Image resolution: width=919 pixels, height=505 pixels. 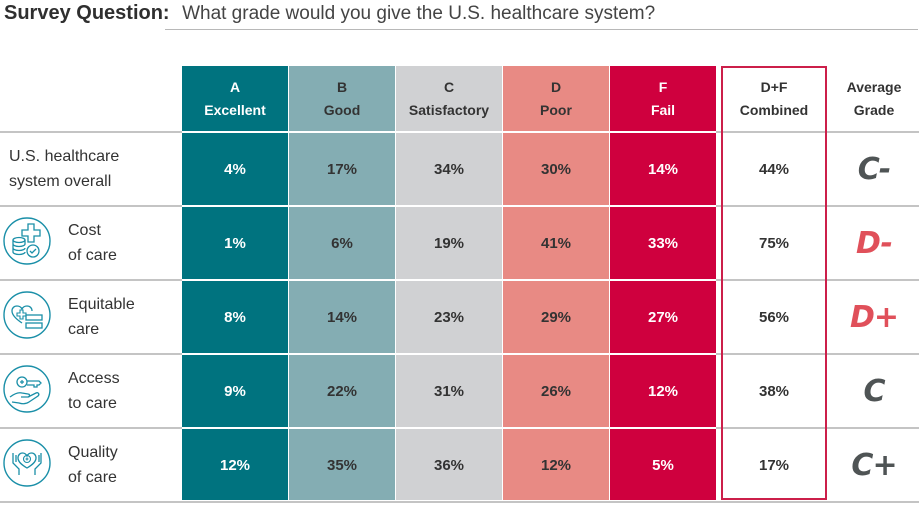 I want to click on value-cell-c: 23%, so click(x=449, y=317).